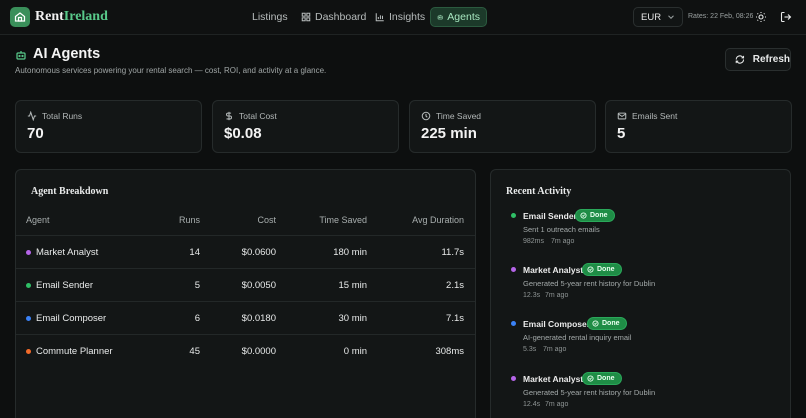 This screenshot has width=806, height=418. What do you see at coordinates (721, 16) in the screenshot?
I see `rates-timestamp: Rates: 22 Feb, 08:26` at bounding box center [721, 16].